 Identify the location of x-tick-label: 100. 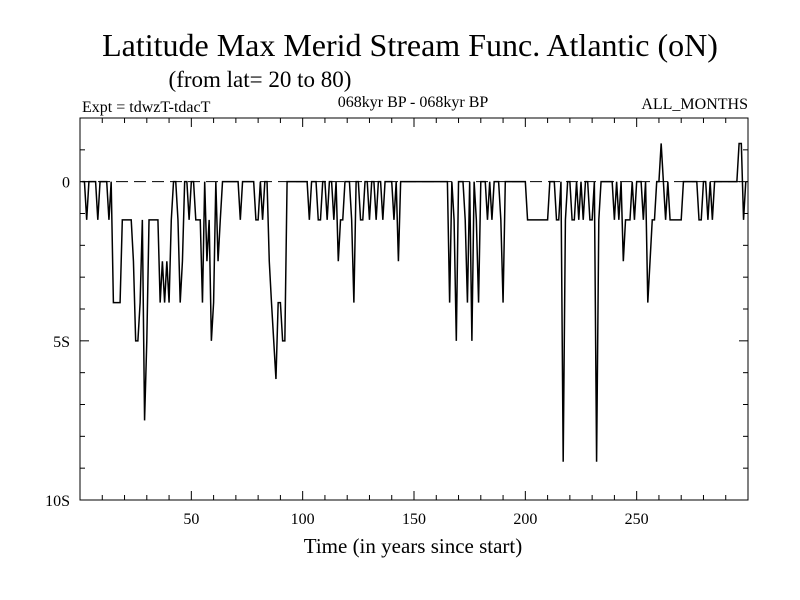
(303, 519).